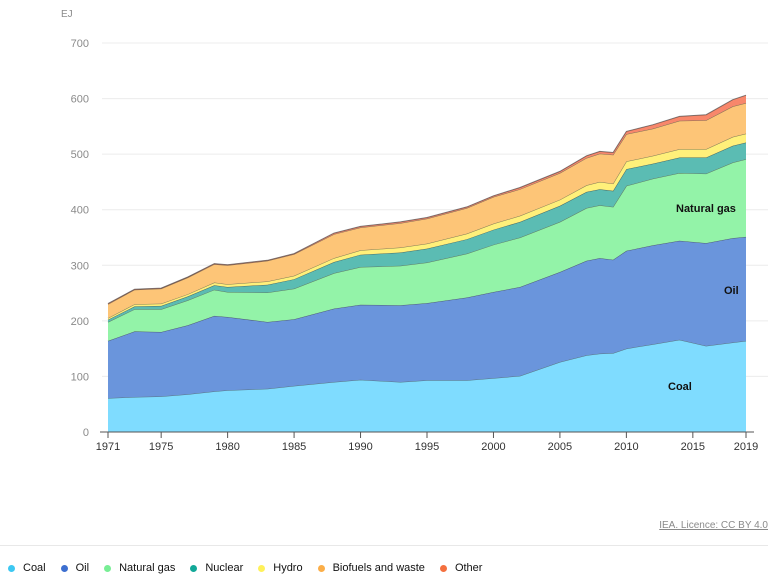 This screenshot has width=768, height=587. Describe the element at coordinates (680, 387) in the screenshot. I see `annotation-coal: Coal` at that location.